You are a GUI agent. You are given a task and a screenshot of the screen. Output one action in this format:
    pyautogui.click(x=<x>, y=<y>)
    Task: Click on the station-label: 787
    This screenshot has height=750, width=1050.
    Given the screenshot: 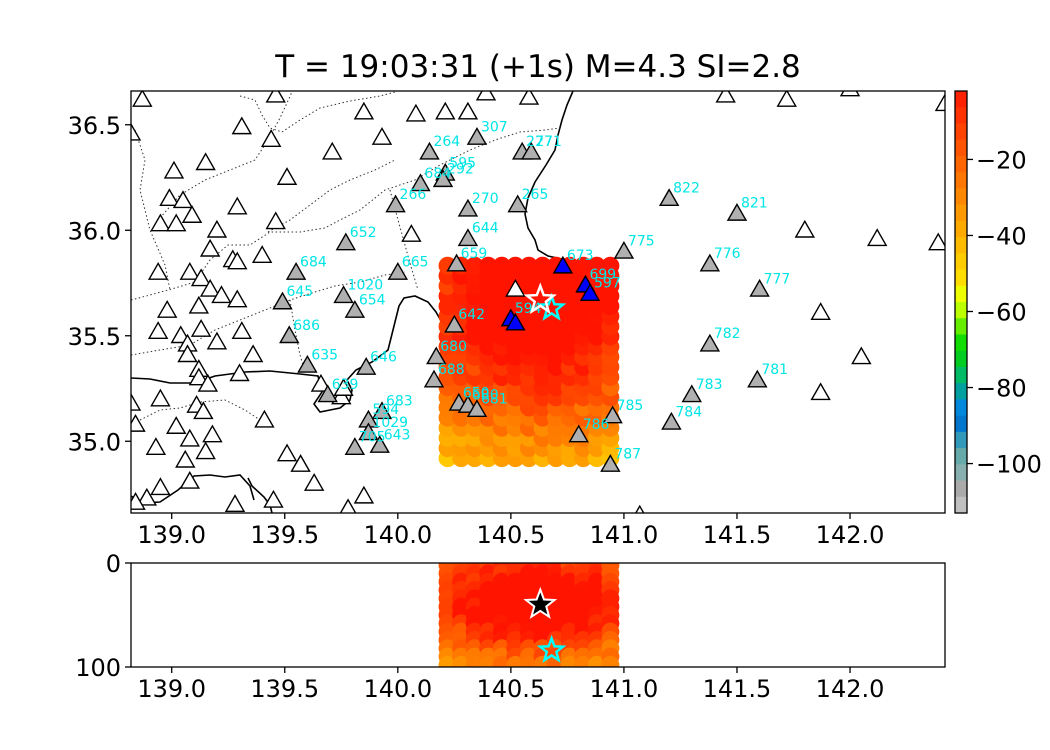 What is the action you would take?
    pyautogui.click(x=627, y=454)
    